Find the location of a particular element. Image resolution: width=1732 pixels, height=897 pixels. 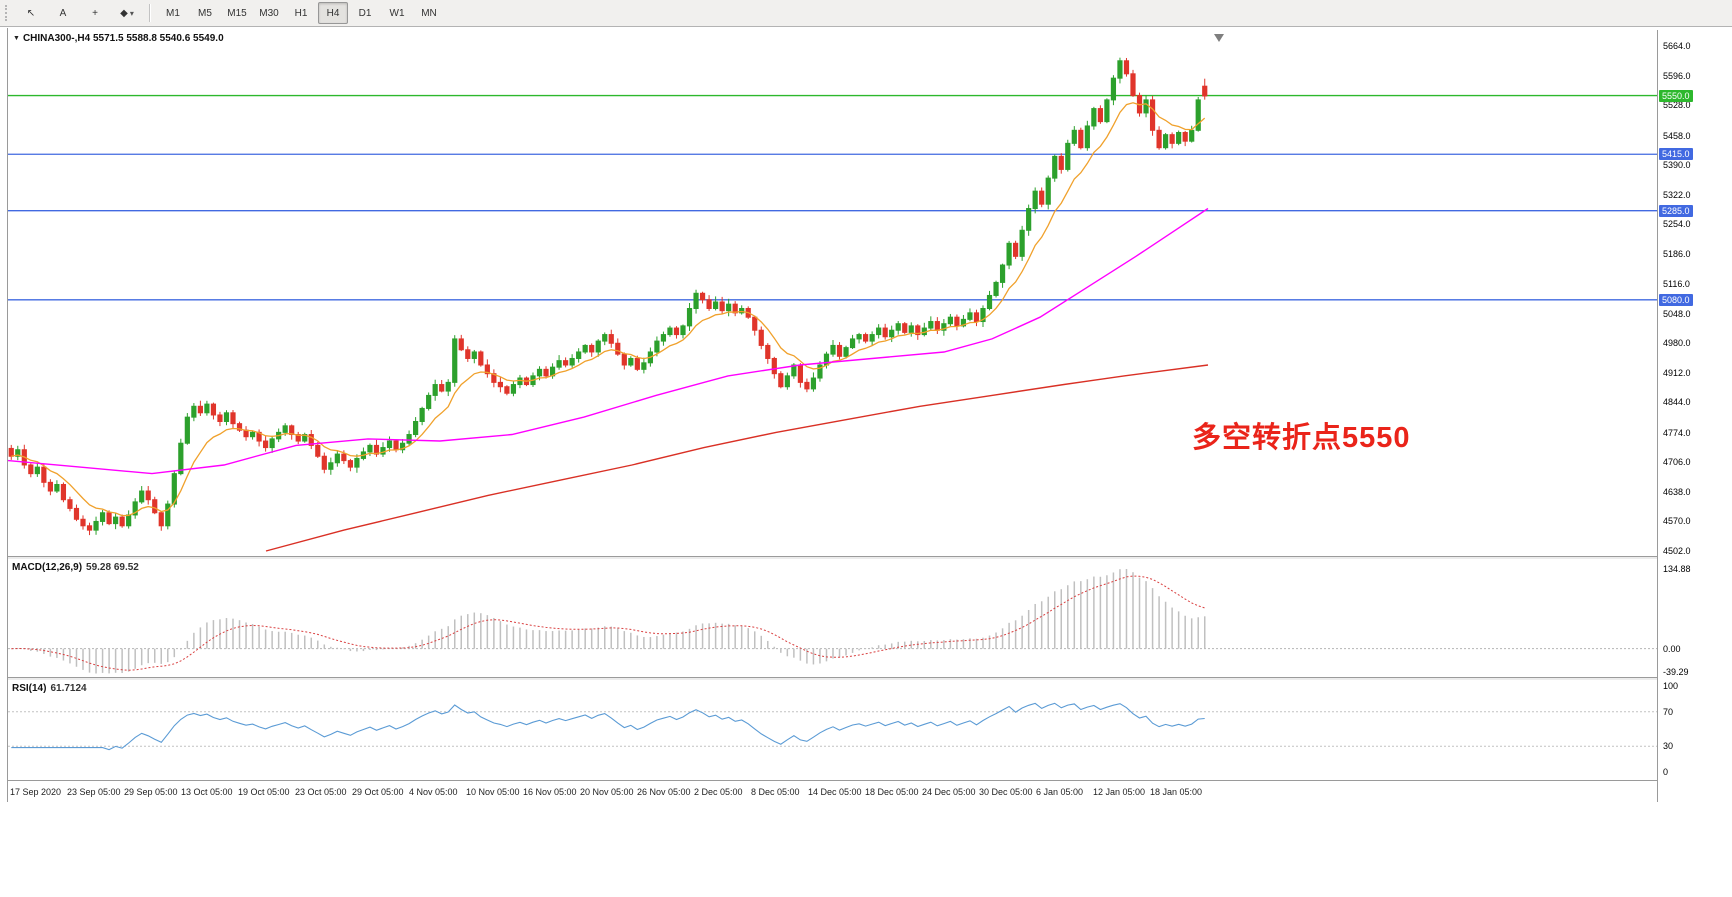

timeframe-m1: M1 is located at coordinates (173, 13).